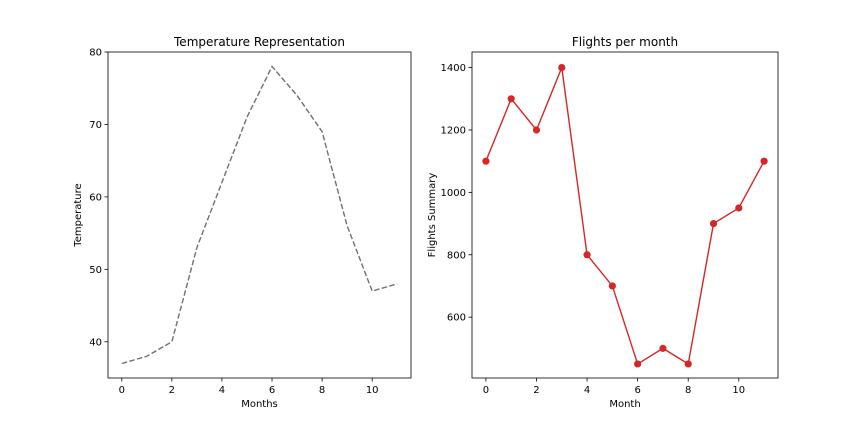 This screenshot has width=864, height=432. Describe the element at coordinates (536, 390) in the screenshot. I see `flights-x-tick-label: 2` at that location.